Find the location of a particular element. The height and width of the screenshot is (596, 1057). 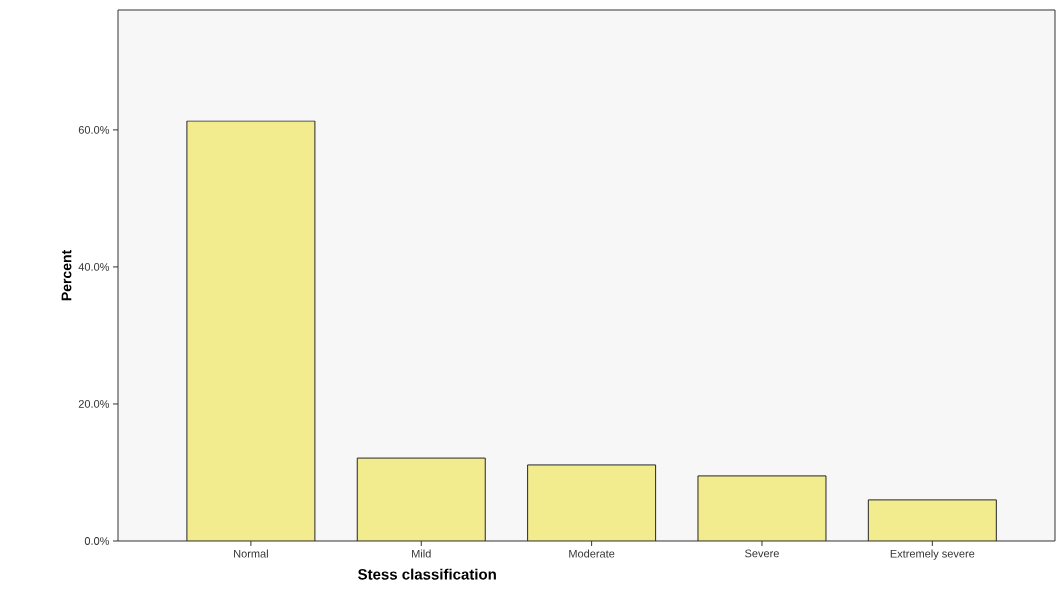

y-tick-label: 40.0% is located at coordinates (94, 267).